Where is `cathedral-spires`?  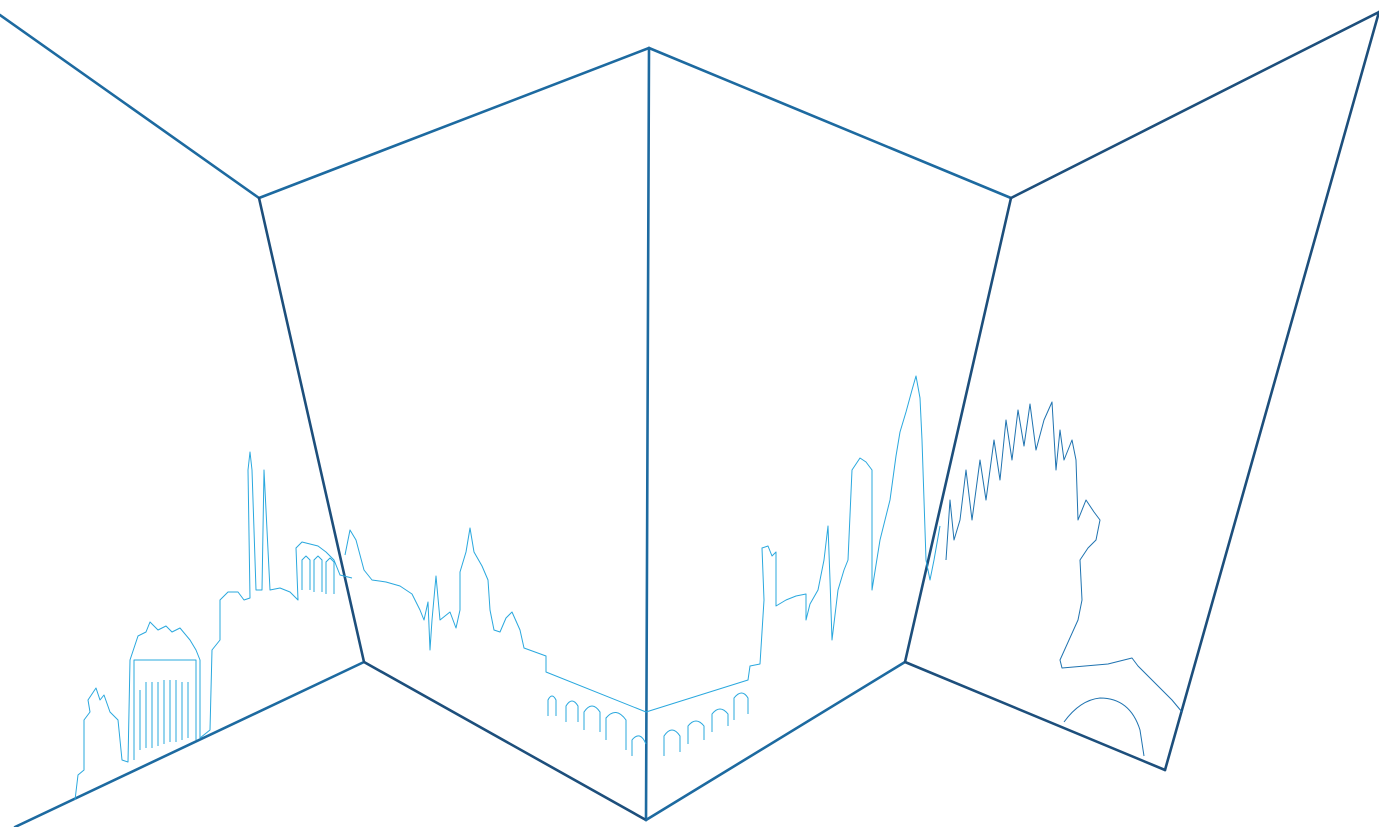 cathedral-spires is located at coordinates (1064, 557).